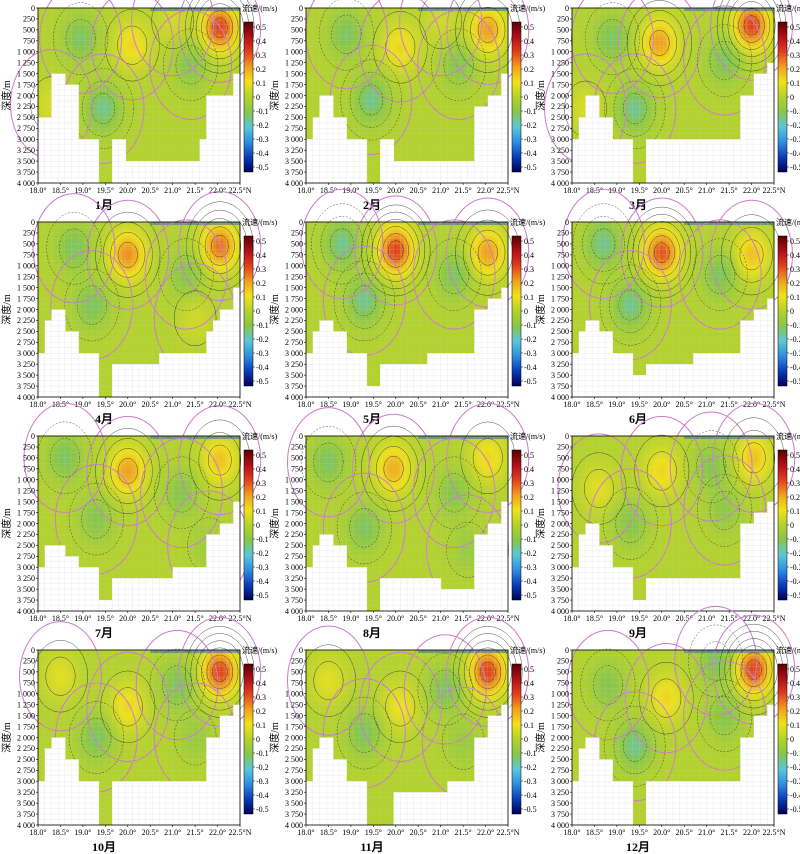 Image resolution: width=800 pixels, height=854 pixels. What do you see at coordinates (261, 27) in the screenshot?
I see `colorbar-tick-label: 0.5` at bounding box center [261, 27].